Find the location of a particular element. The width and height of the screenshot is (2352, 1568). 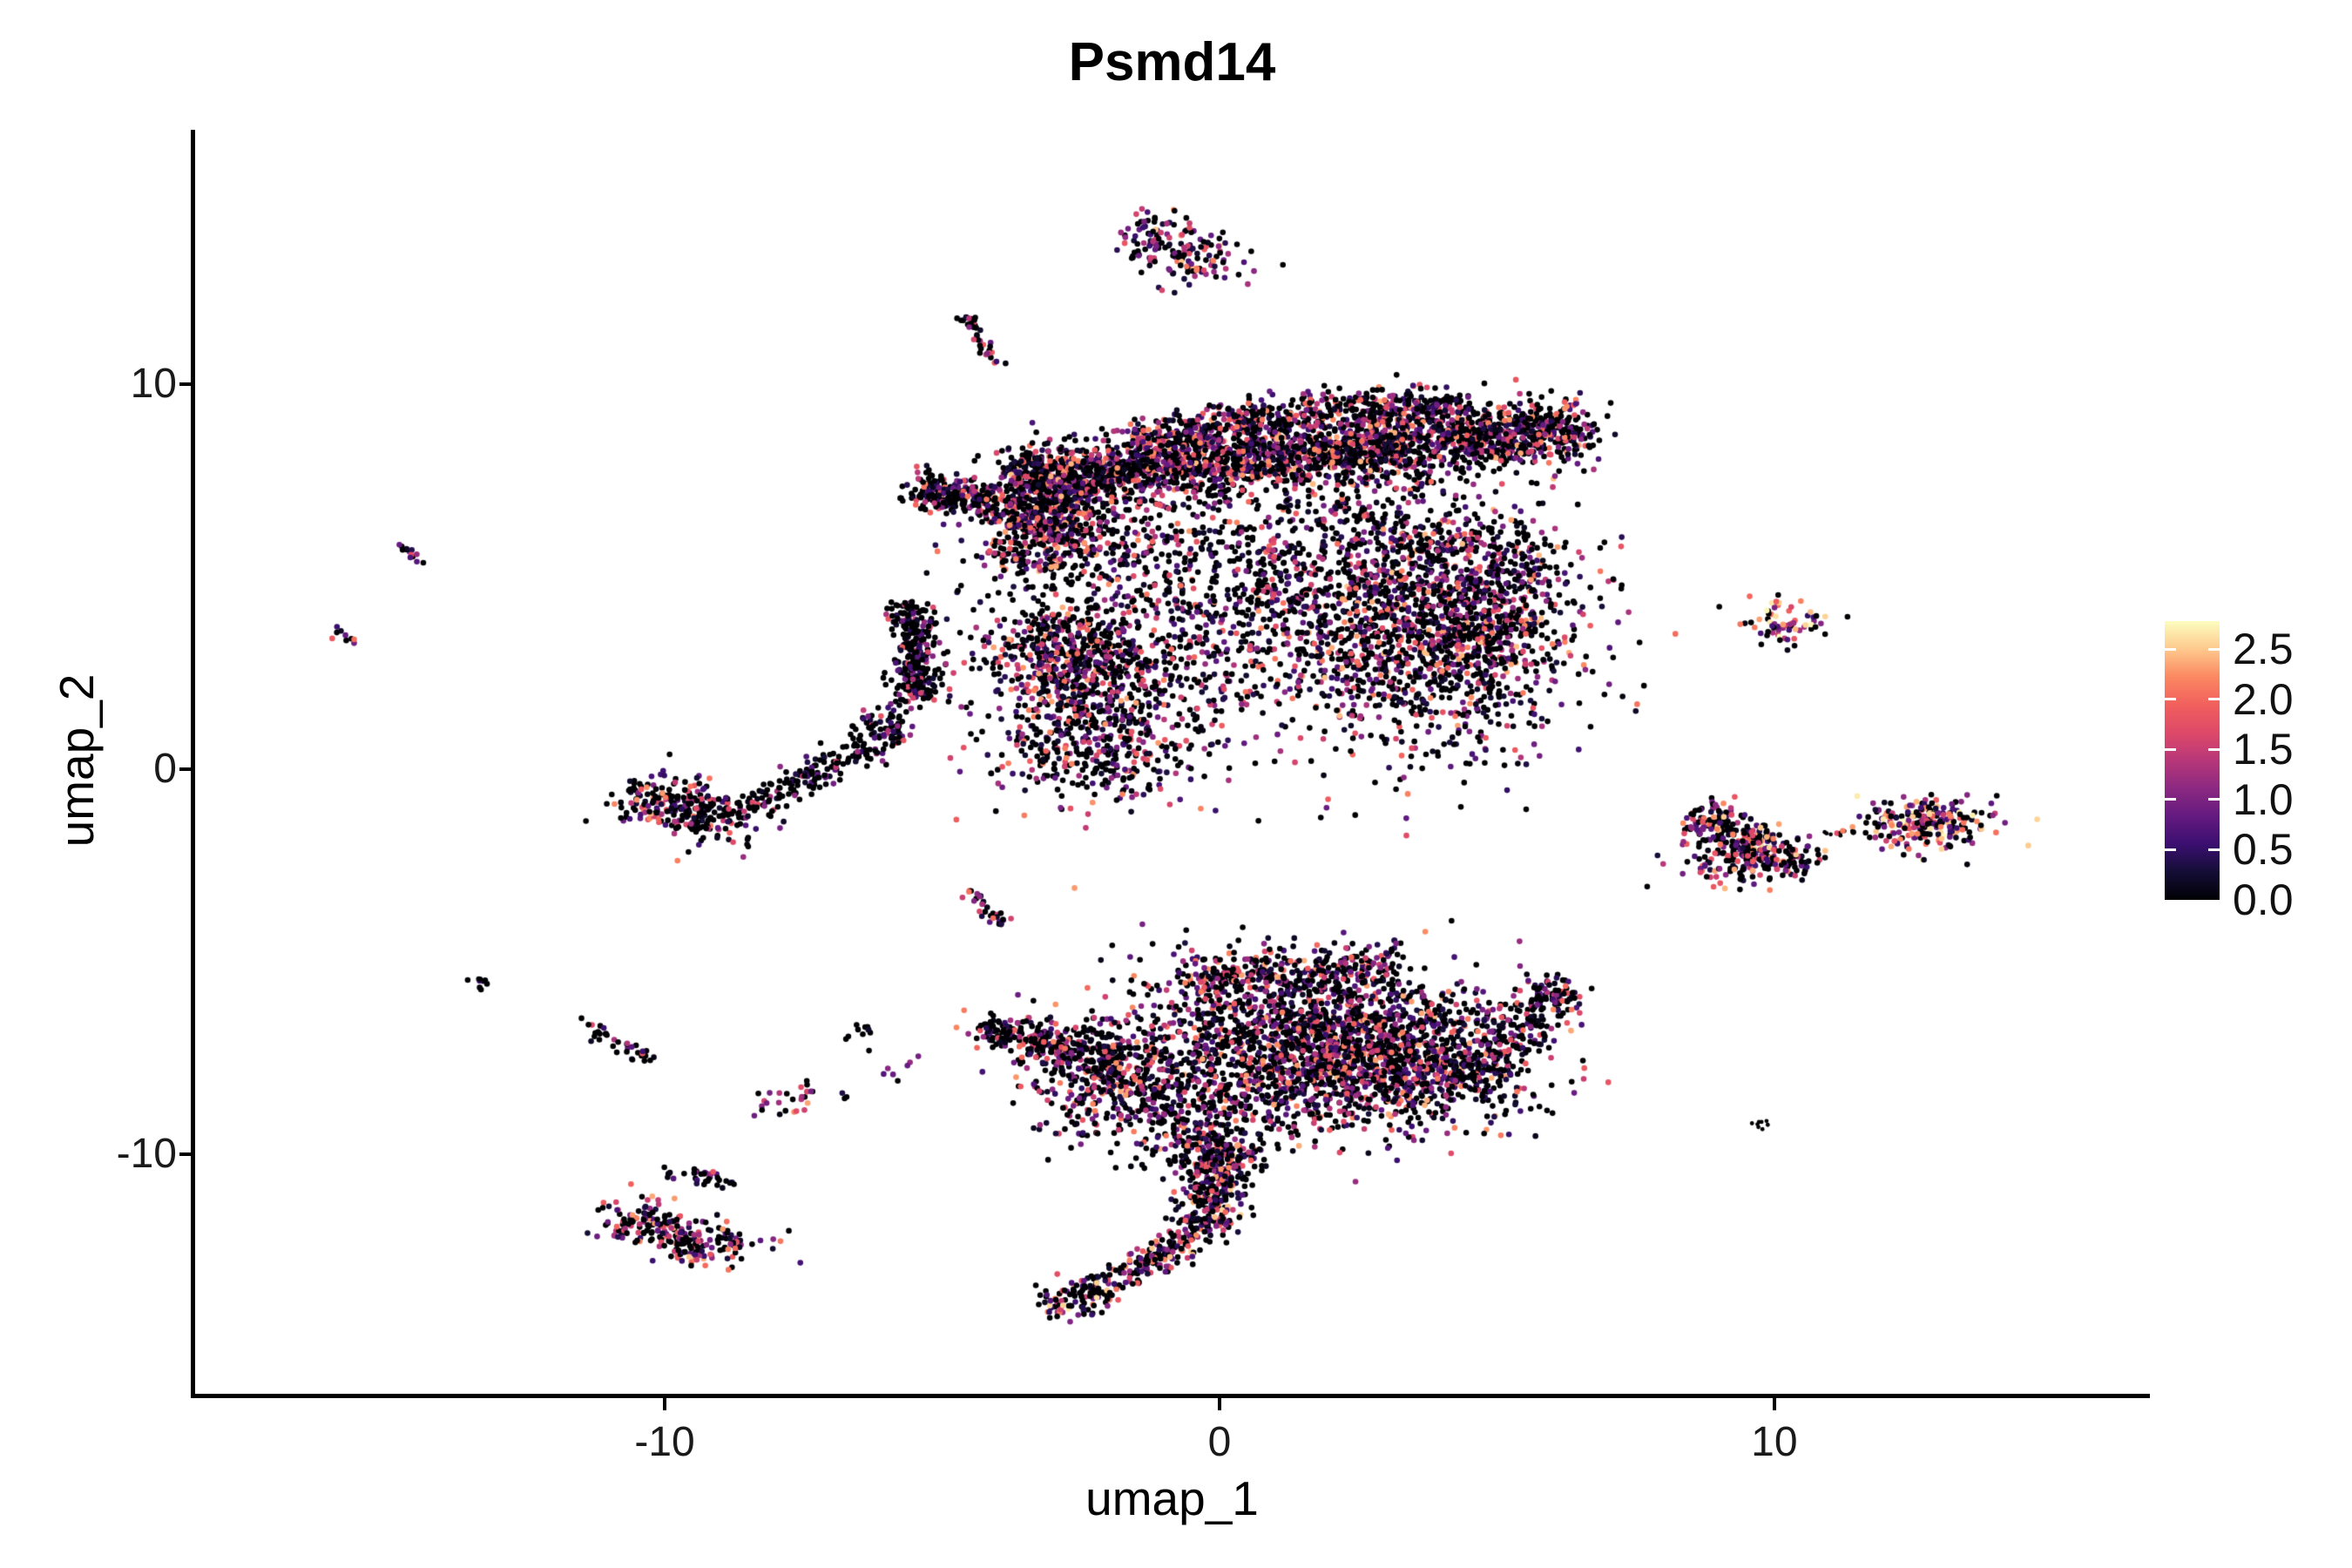

colorbar-label: 2.0 is located at coordinates (2263, 699).